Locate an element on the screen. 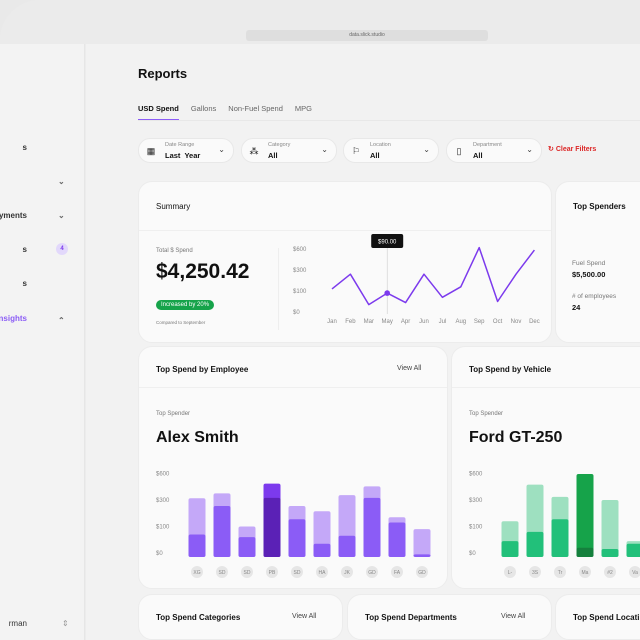  tab-mpg: MPG is located at coordinates (303, 108).